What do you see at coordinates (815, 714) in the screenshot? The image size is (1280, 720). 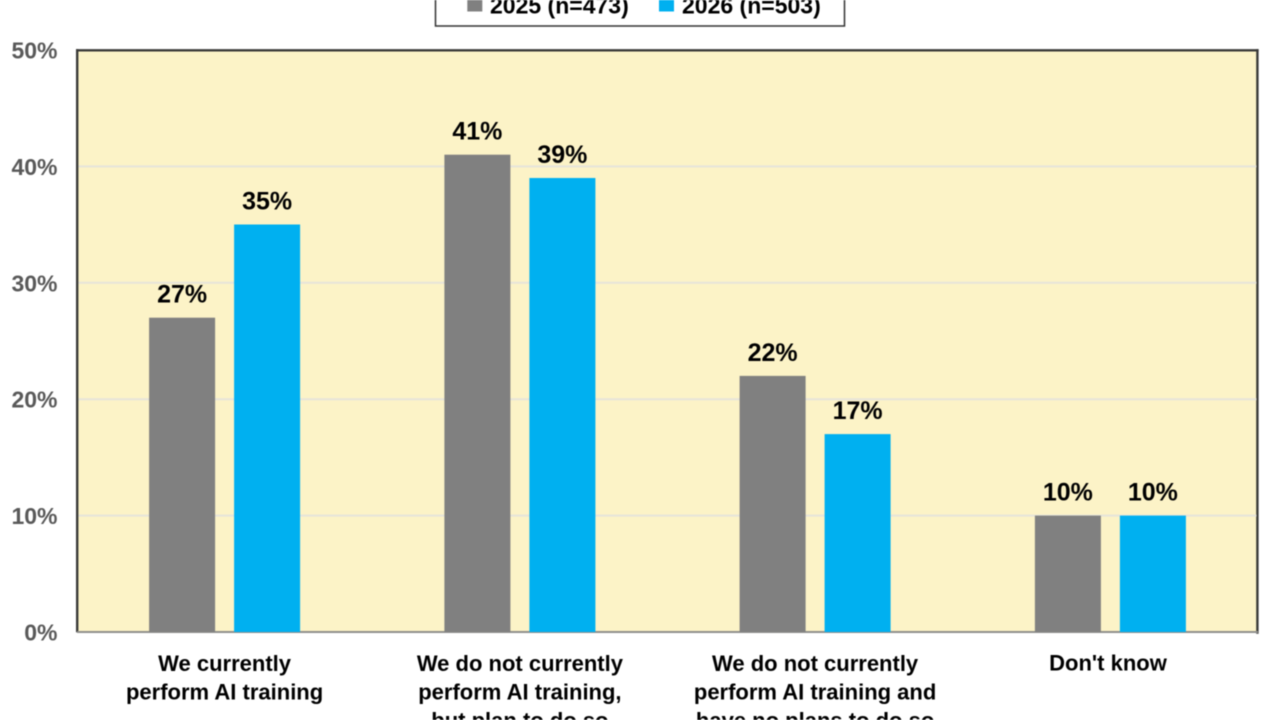 I see `svg-text: have no plans to do so` at bounding box center [815, 714].